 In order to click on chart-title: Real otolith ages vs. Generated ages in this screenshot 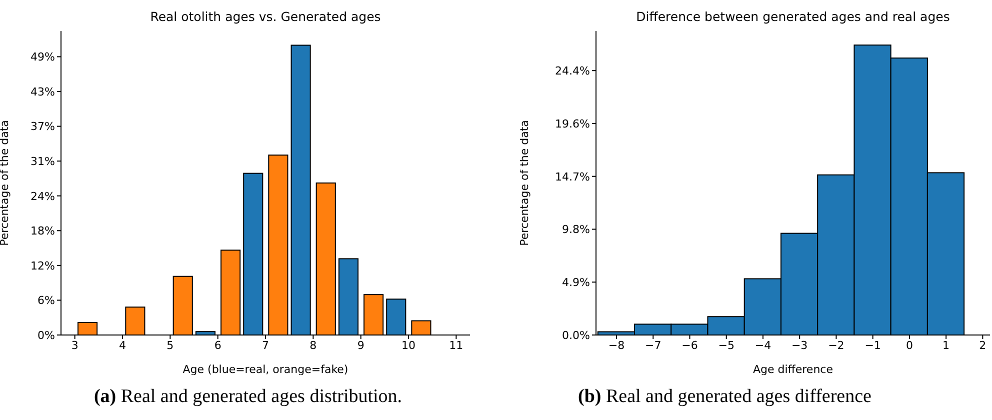, I will do `click(265, 16)`.